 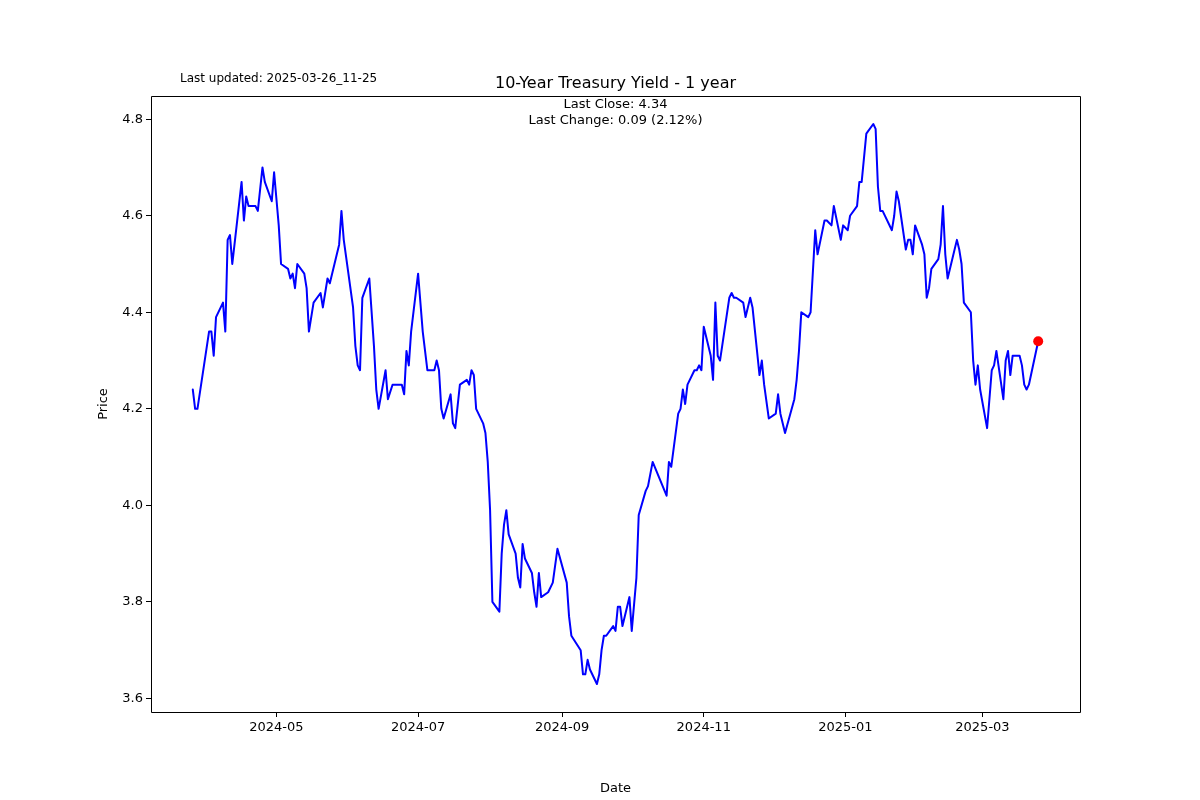 What do you see at coordinates (132, 311) in the screenshot?
I see `y-tick-label: 4.4` at bounding box center [132, 311].